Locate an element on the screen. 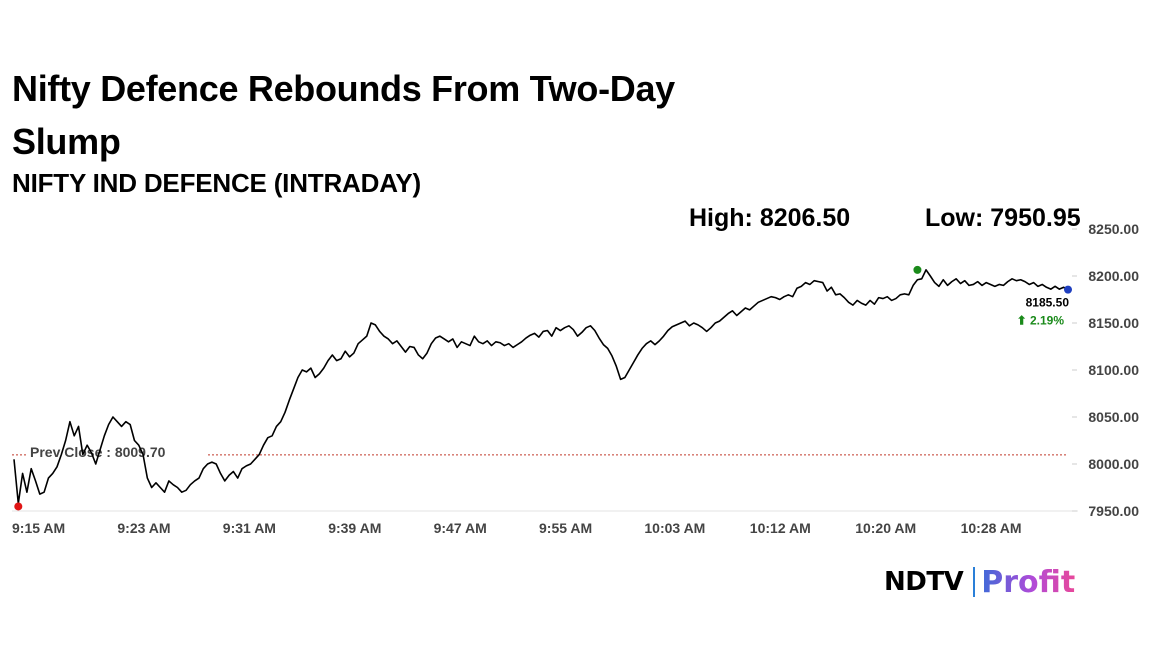 The height and width of the screenshot is (648, 1152). x-tick-label: 9:23 AM is located at coordinates (143, 528).